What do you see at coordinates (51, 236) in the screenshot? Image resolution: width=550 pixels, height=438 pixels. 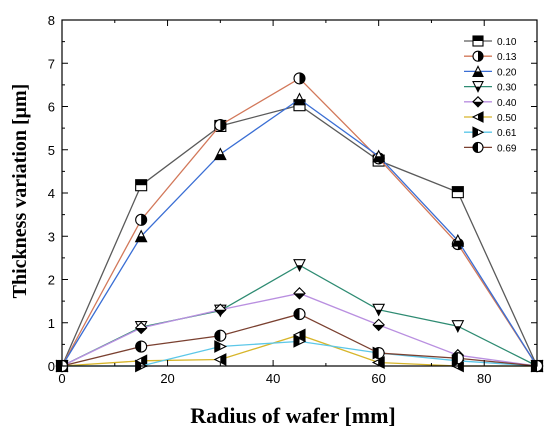 I see `y-tick-label: 3` at bounding box center [51, 236].